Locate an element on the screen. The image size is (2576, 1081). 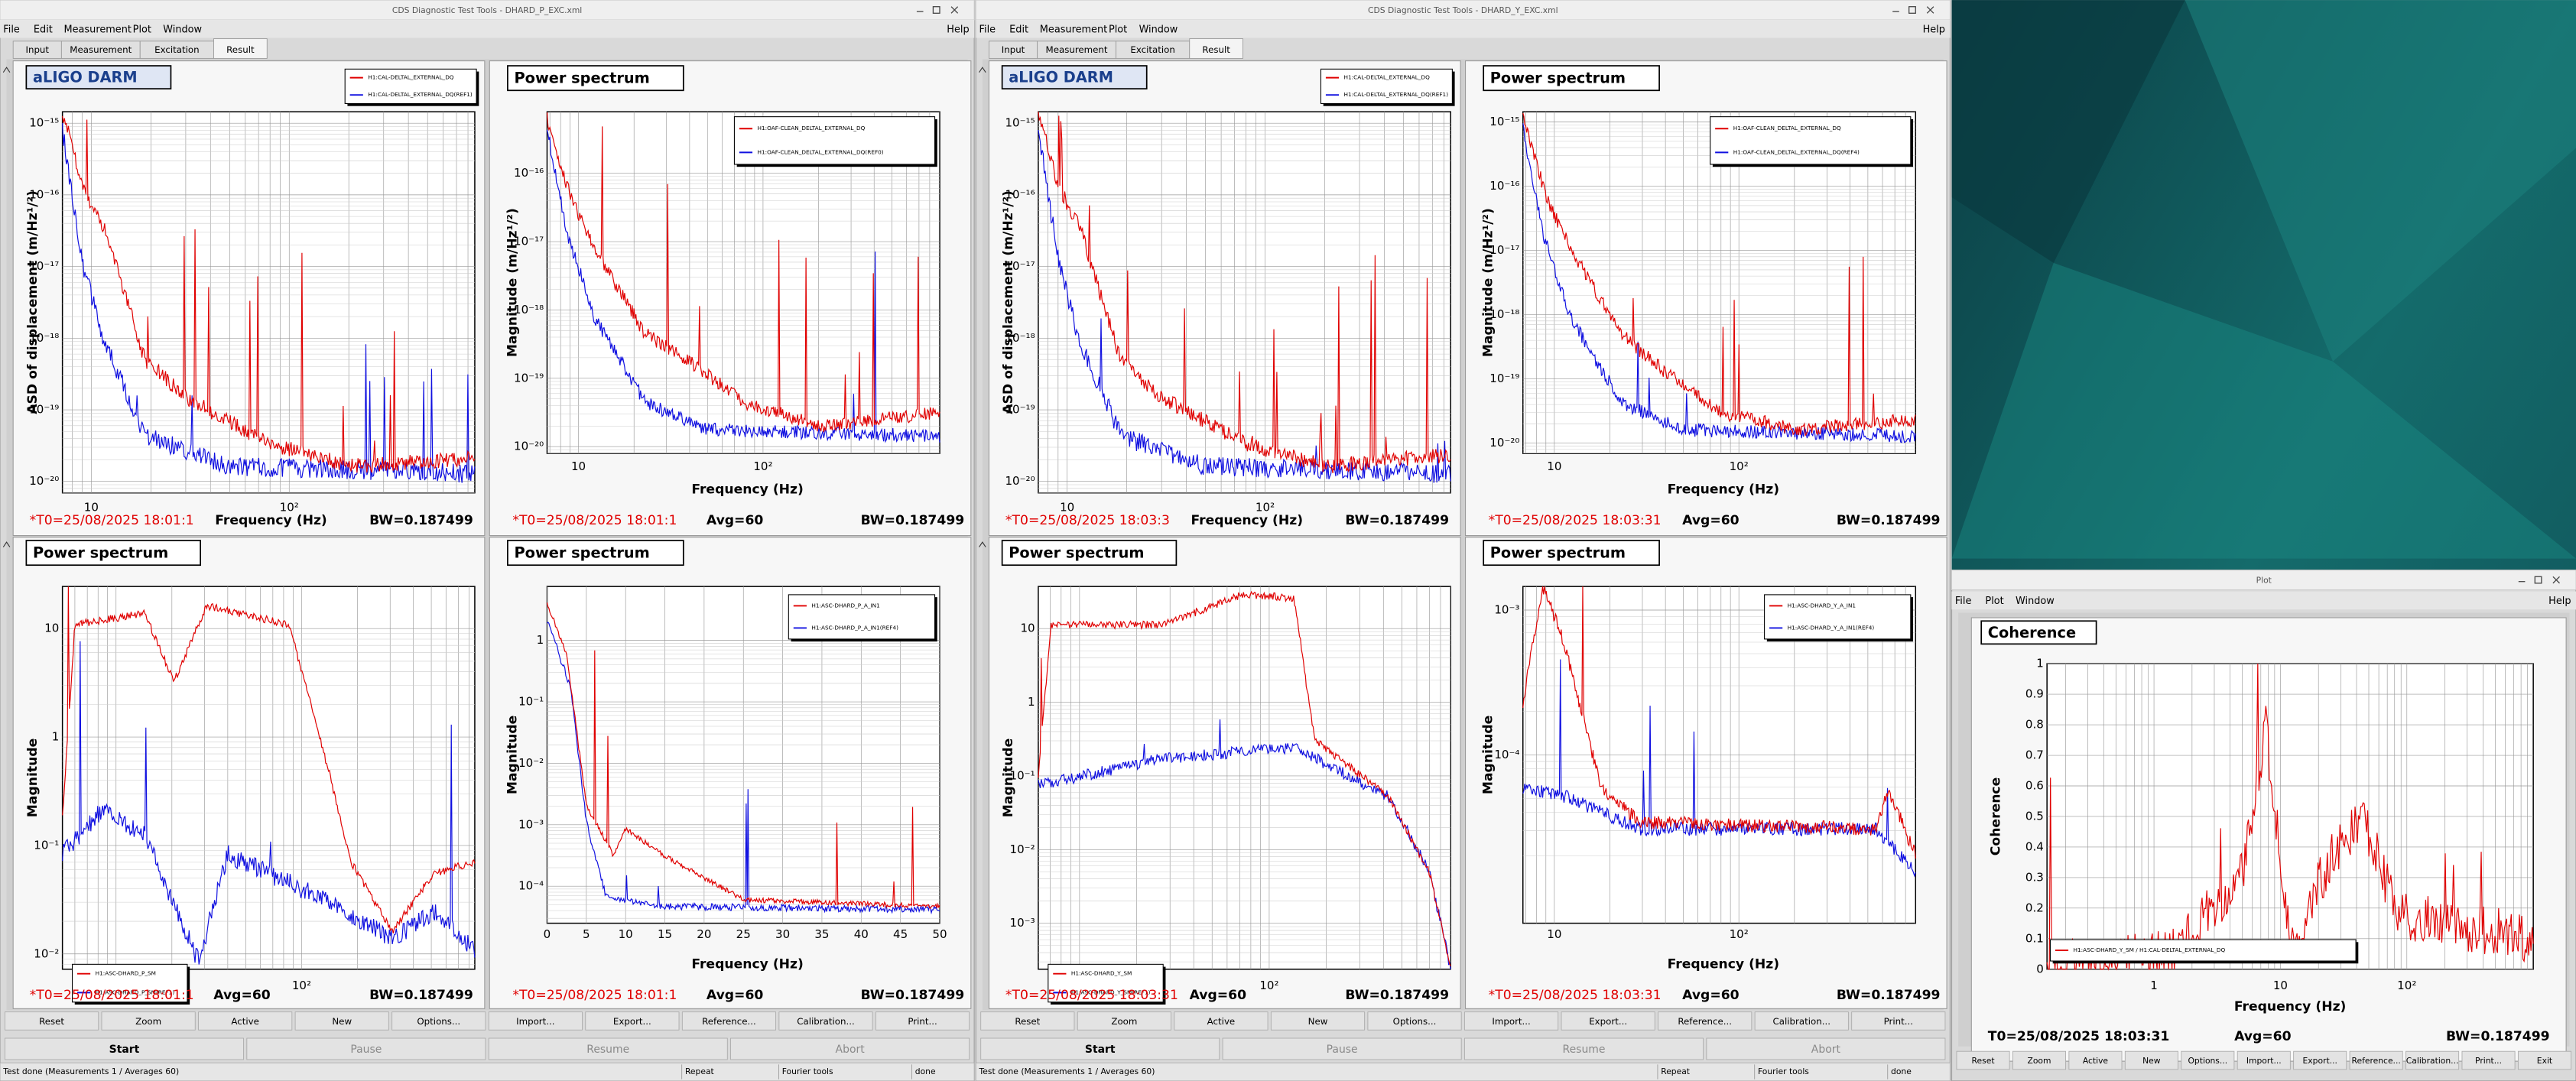
button-label: Exit is located at coordinates (2545, 1061).